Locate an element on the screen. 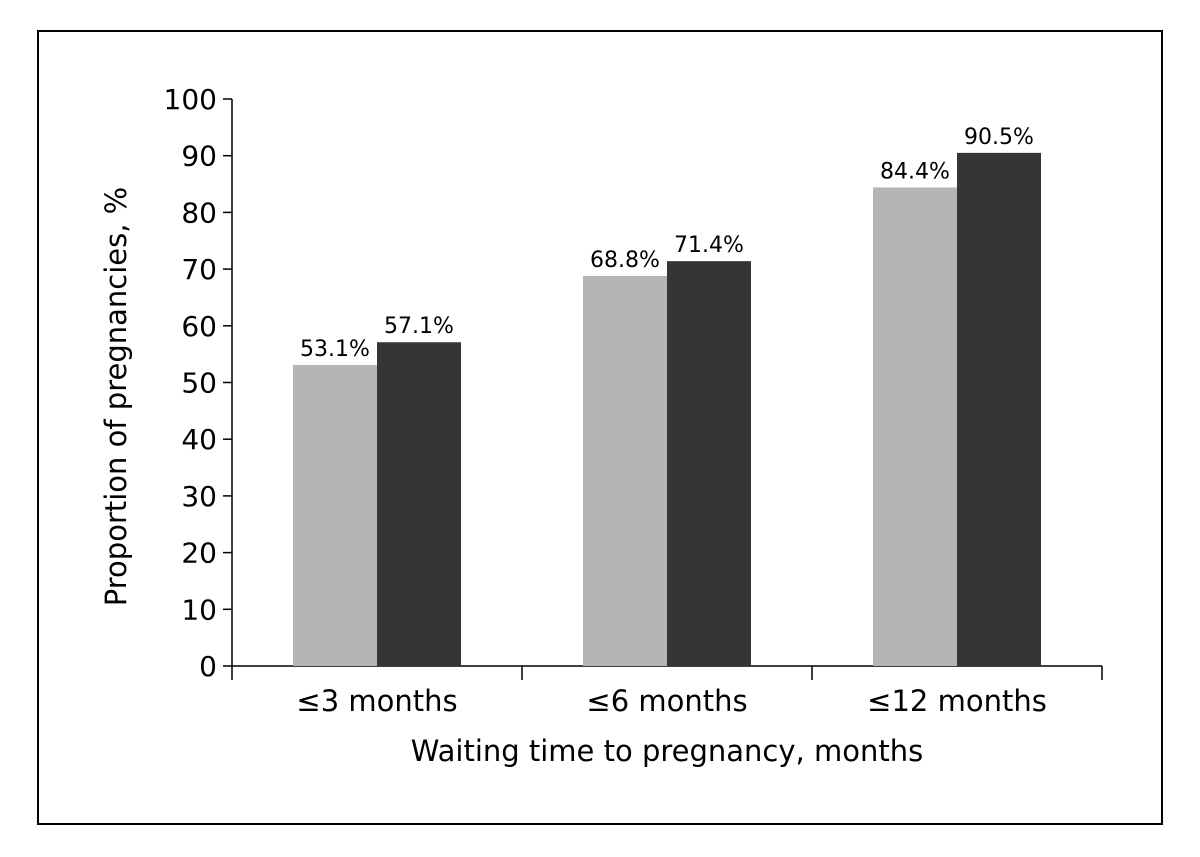 This screenshot has width=1200, height=857. y-axis: 0 10 20 30 40 50 60 70 80 90 100 is located at coordinates (198, 383).